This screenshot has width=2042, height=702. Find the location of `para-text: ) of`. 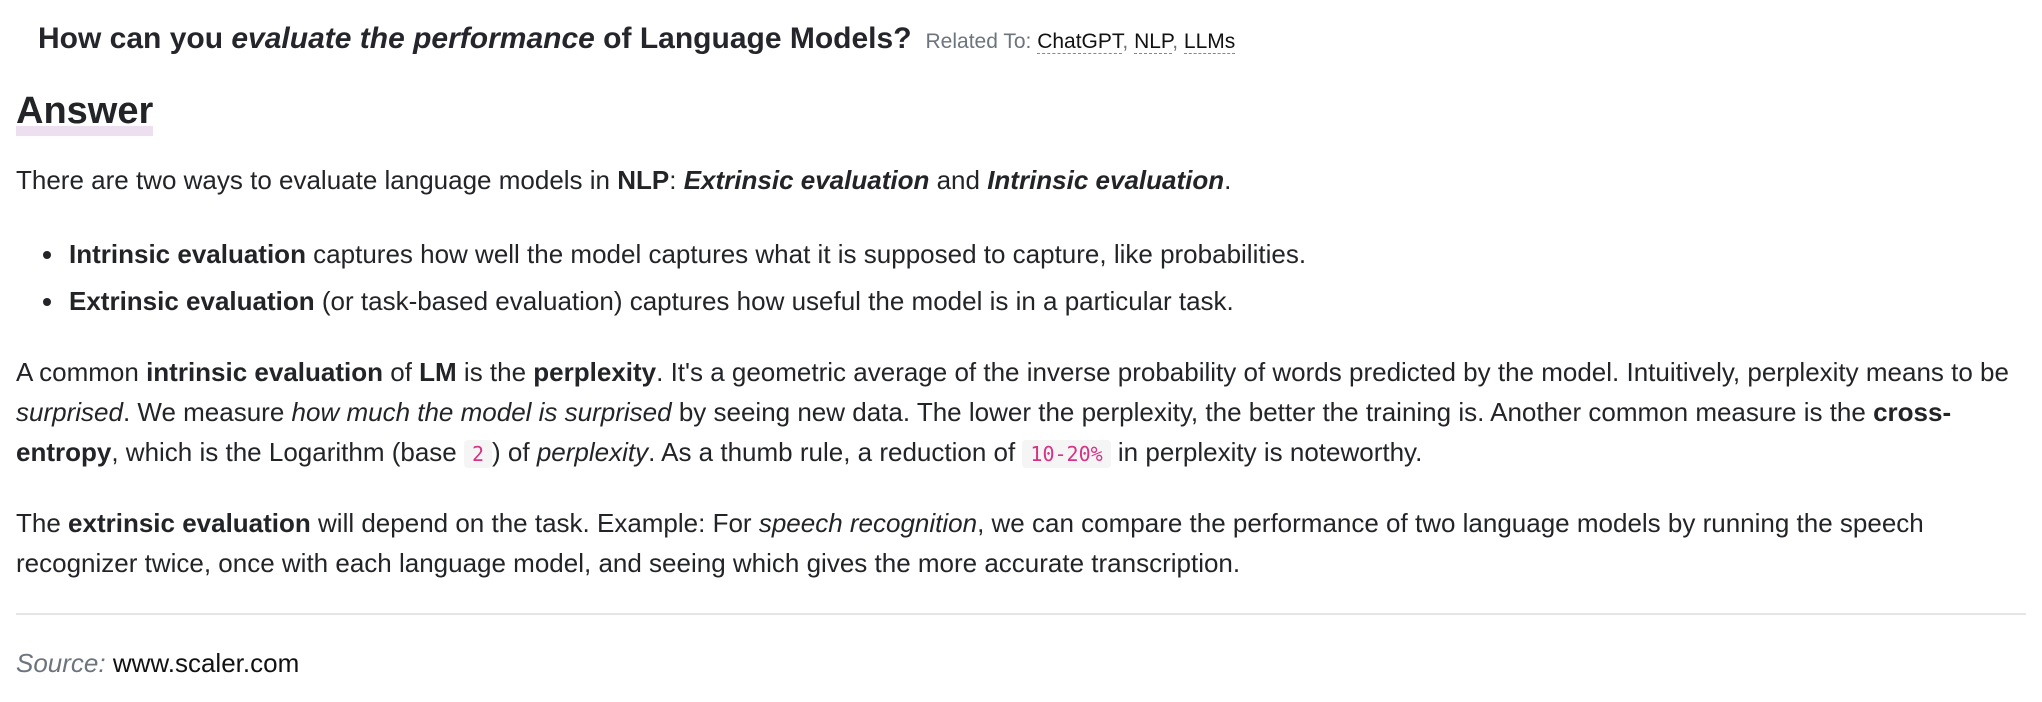

para-text: ) of is located at coordinates (514, 452).